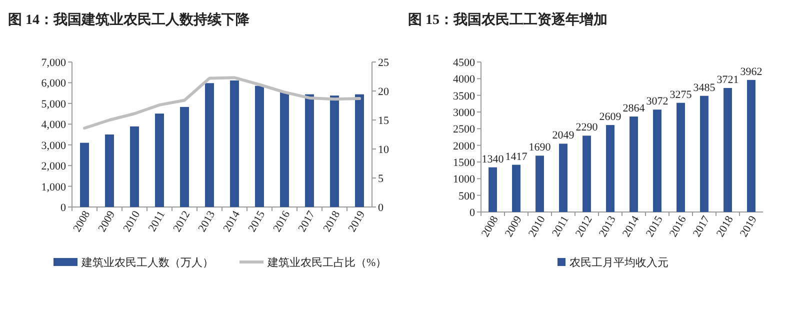 Image resolution: width=797 pixels, height=317 pixels. Describe the element at coordinates (464, 130) in the screenshot. I see `y-tick-label: 2500` at that location.